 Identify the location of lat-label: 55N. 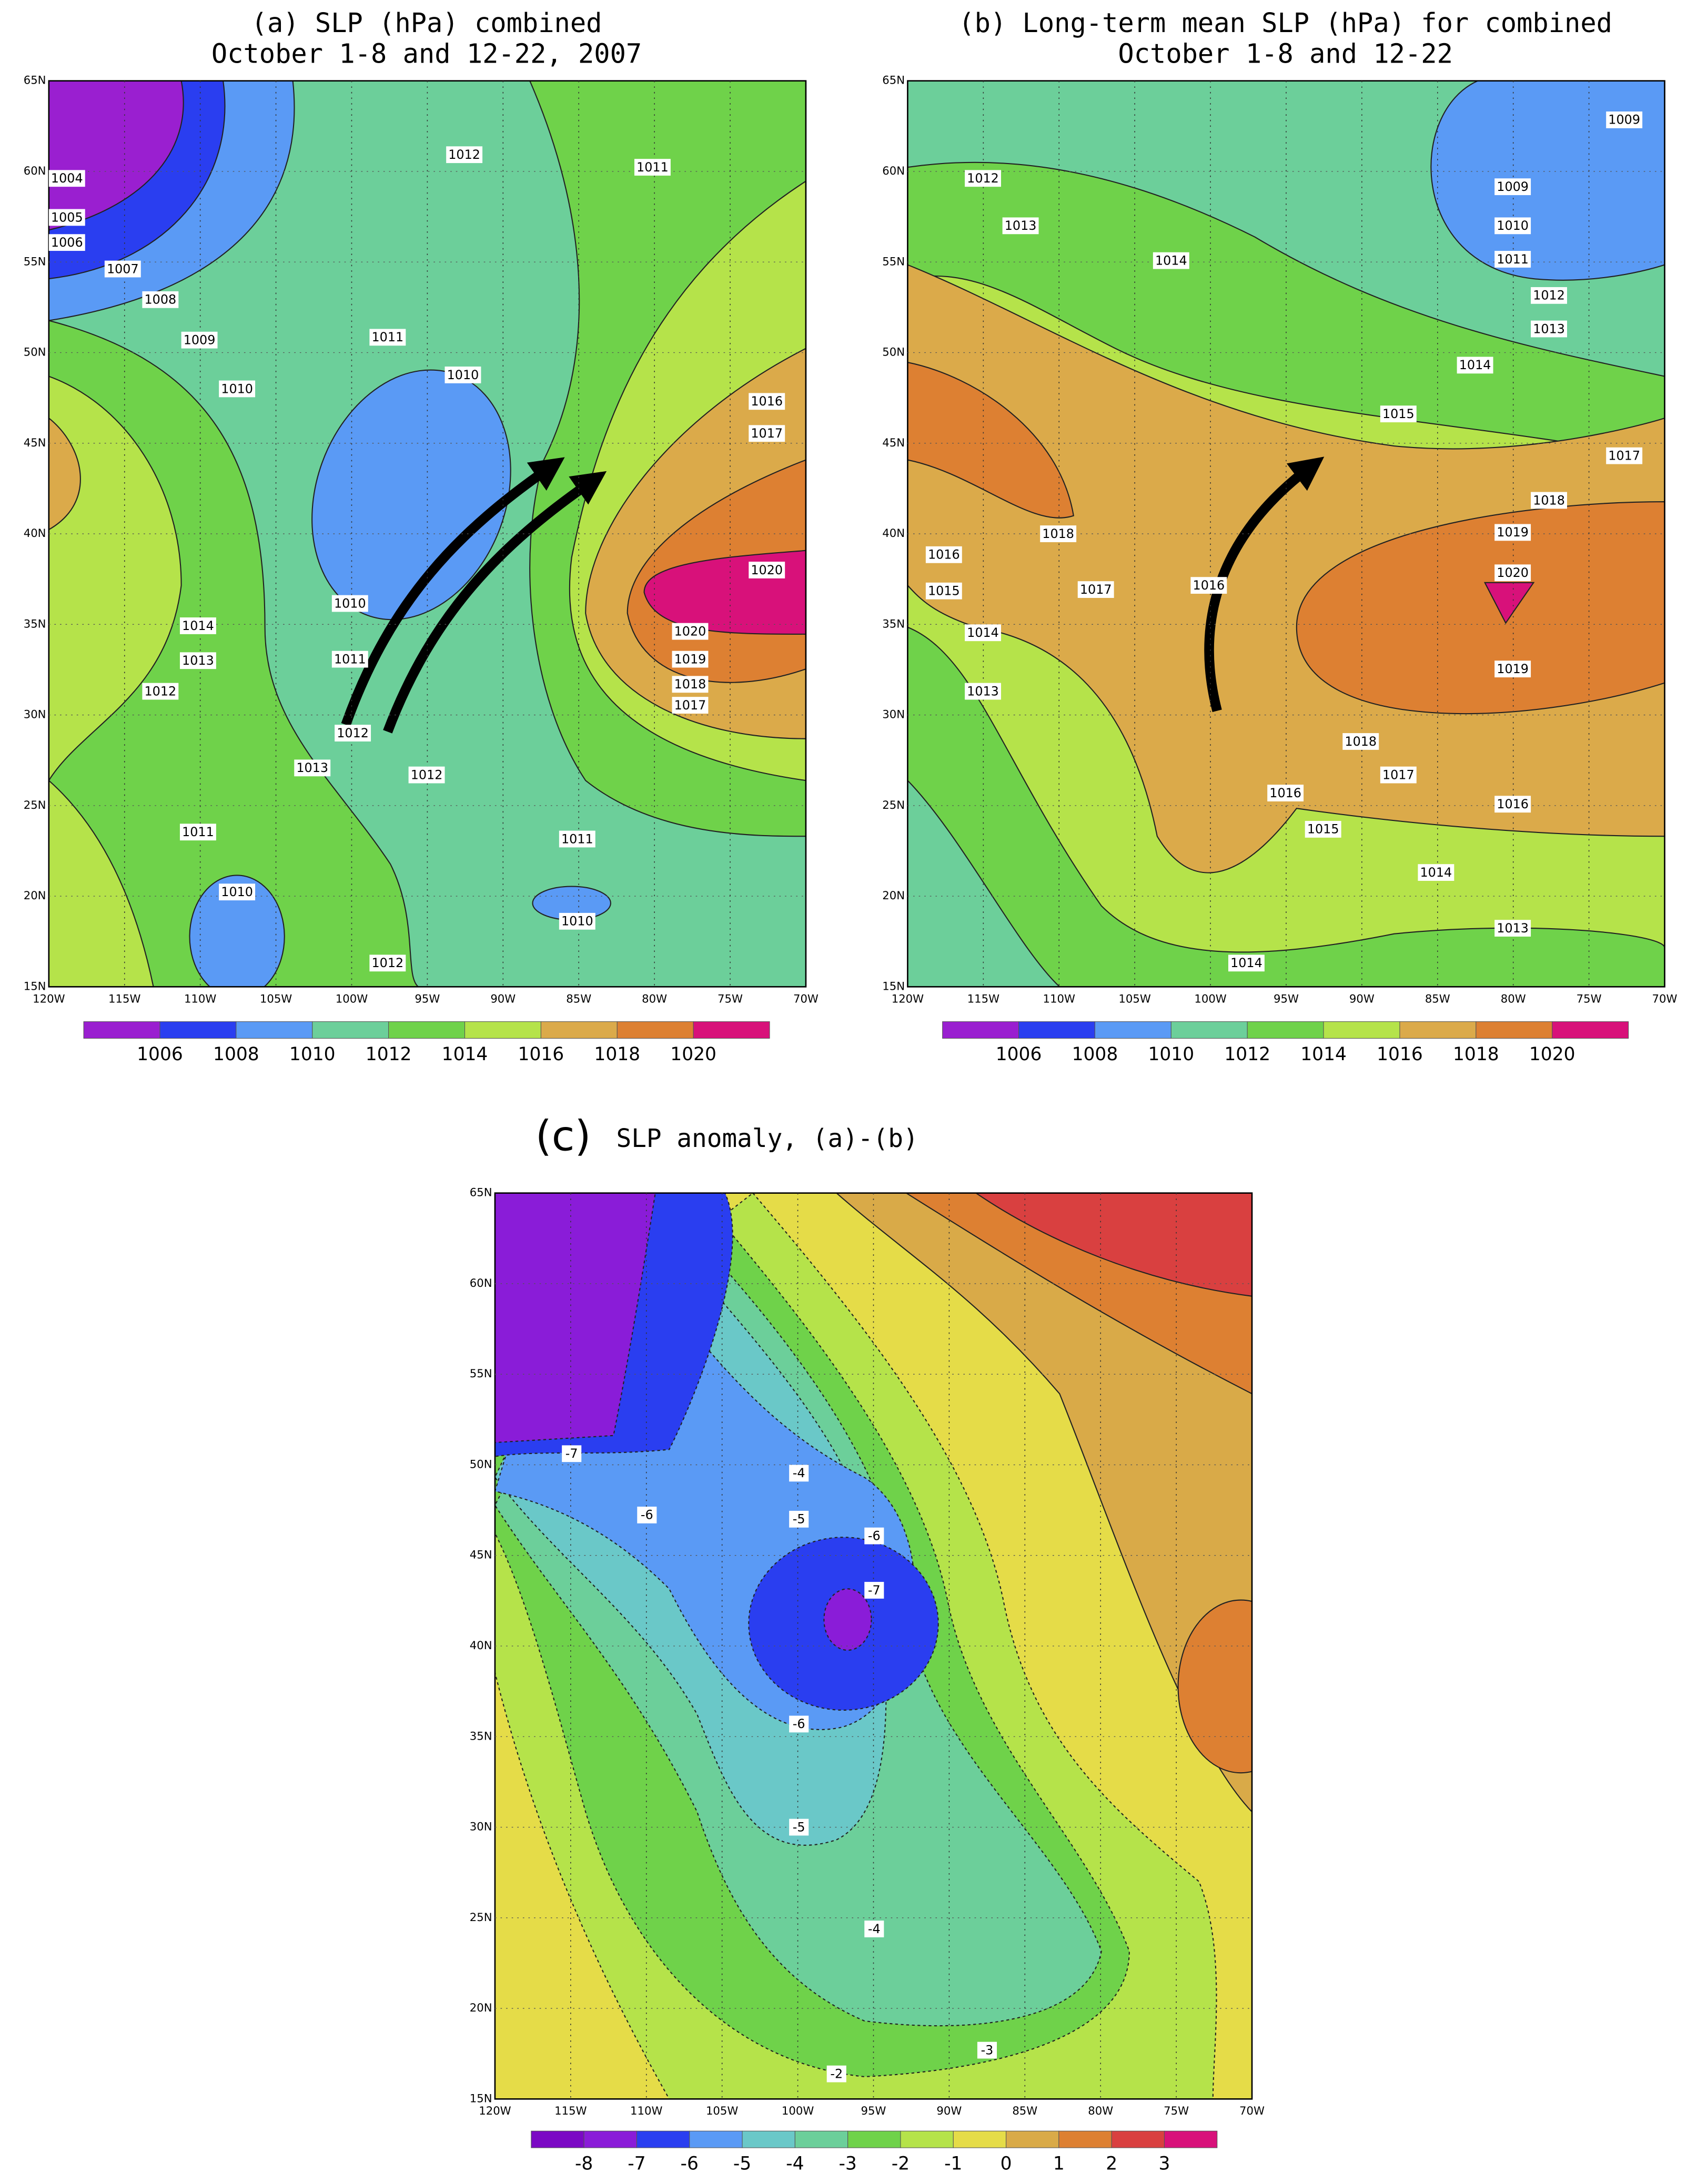
(893, 261).